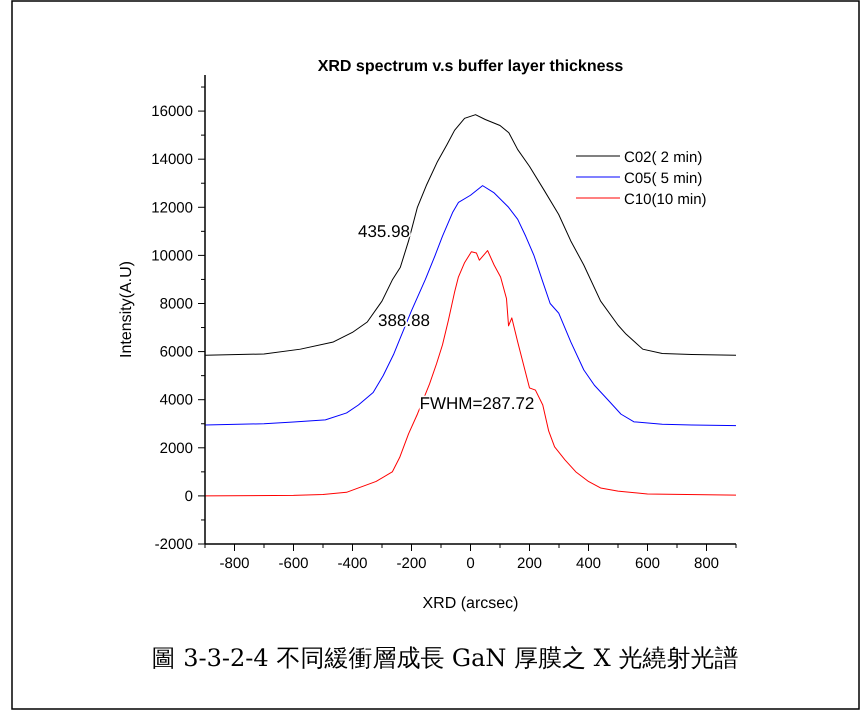  What do you see at coordinates (477, 403) in the screenshot?
I see `annotation: FWHM=287.72` at bounding box center [477, 403].